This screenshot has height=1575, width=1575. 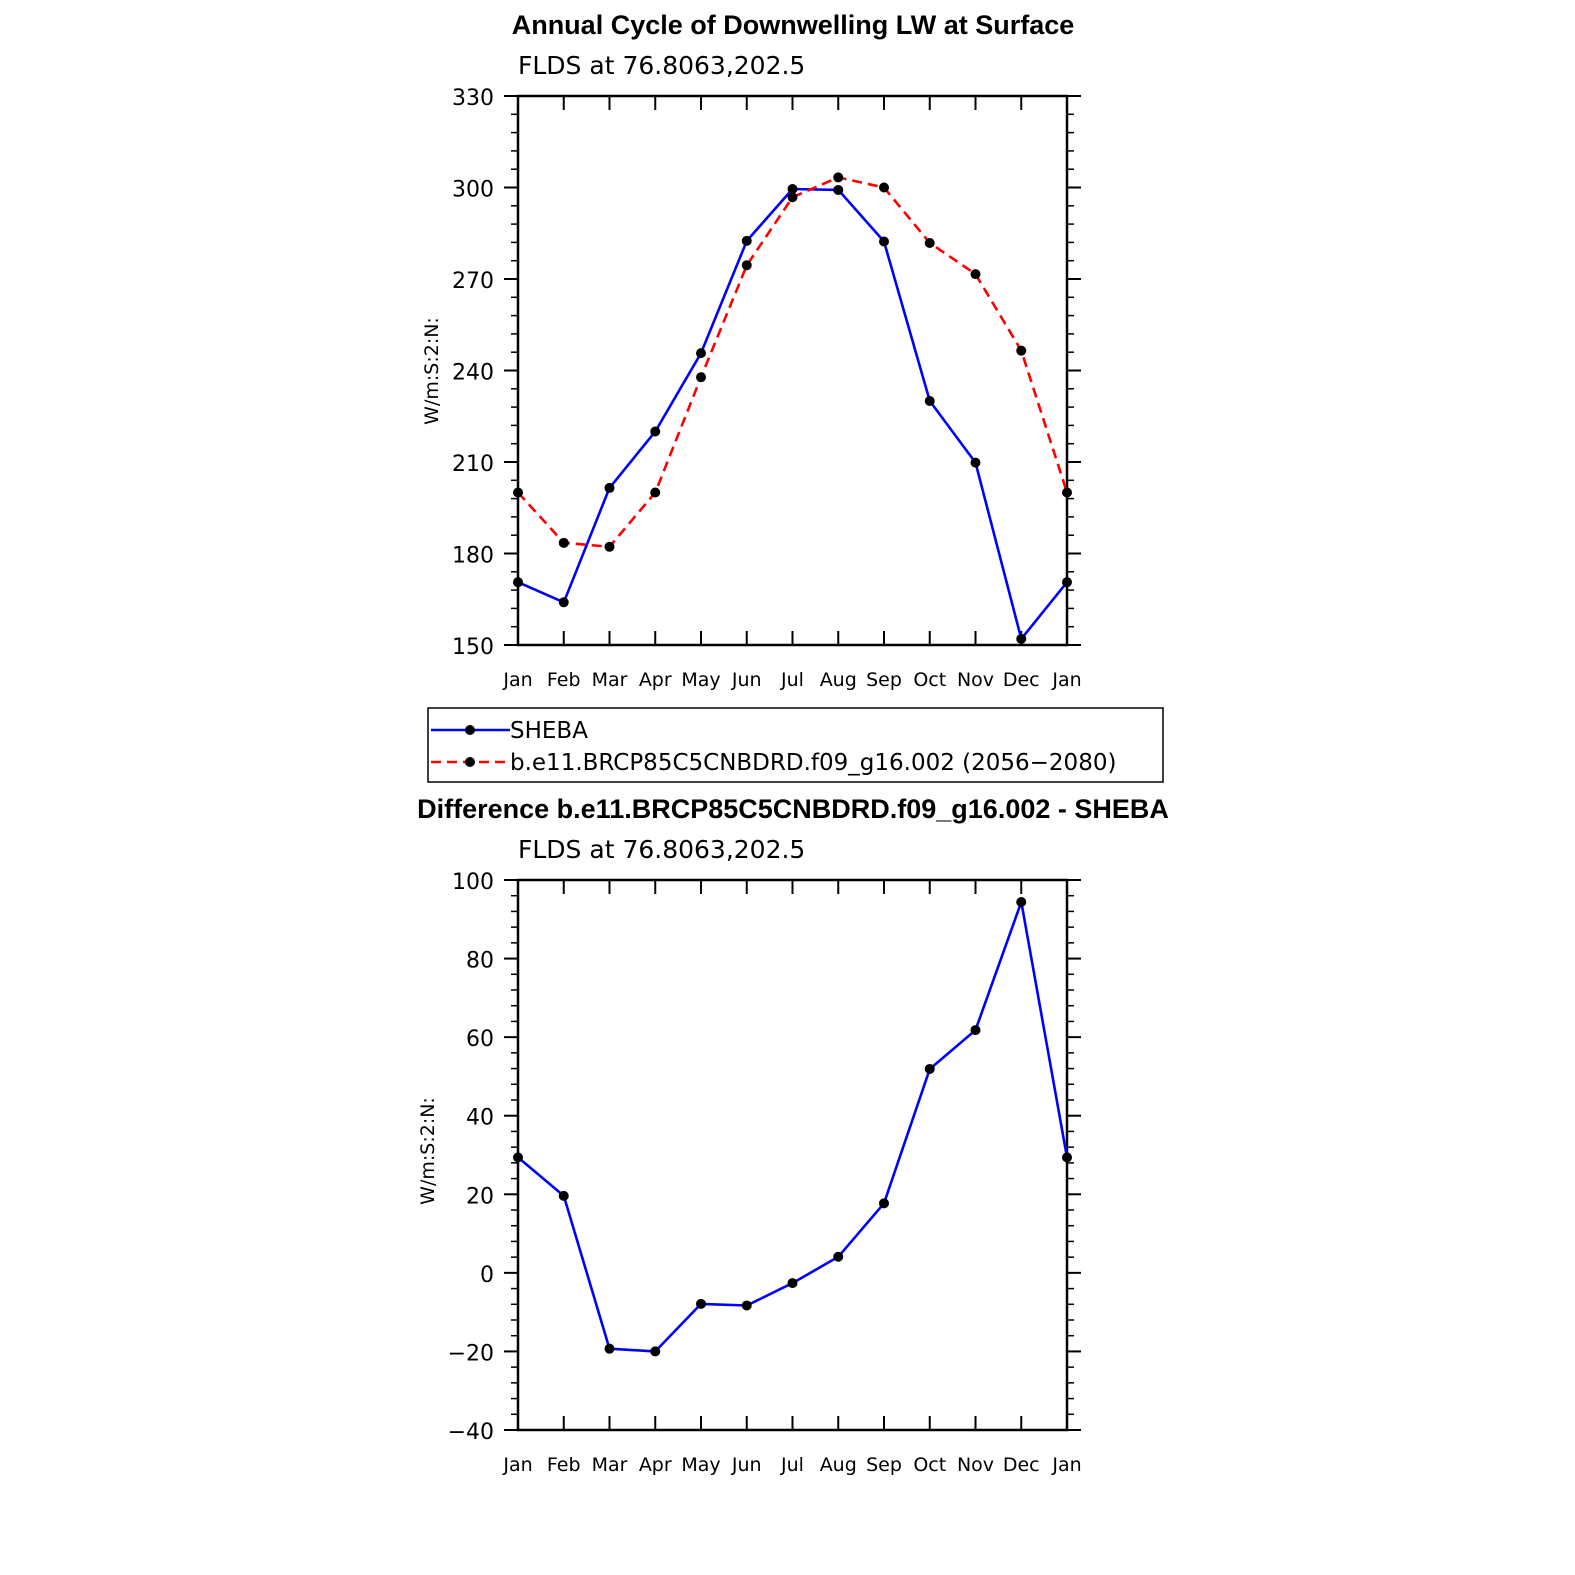 What do you see at coordinates (470, 762) in the screenshot?
I see `legend-marker-model` at bounding box center [470, 762].